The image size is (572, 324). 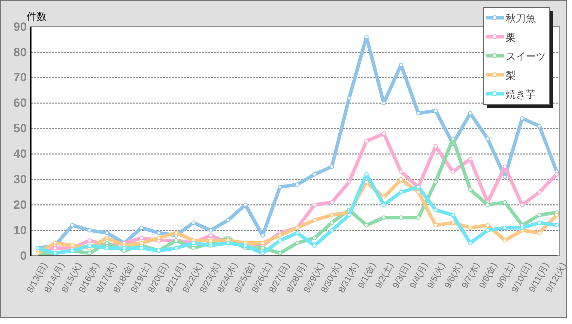 I want to click on legend-label: 梨, so click(x=511, y=76).